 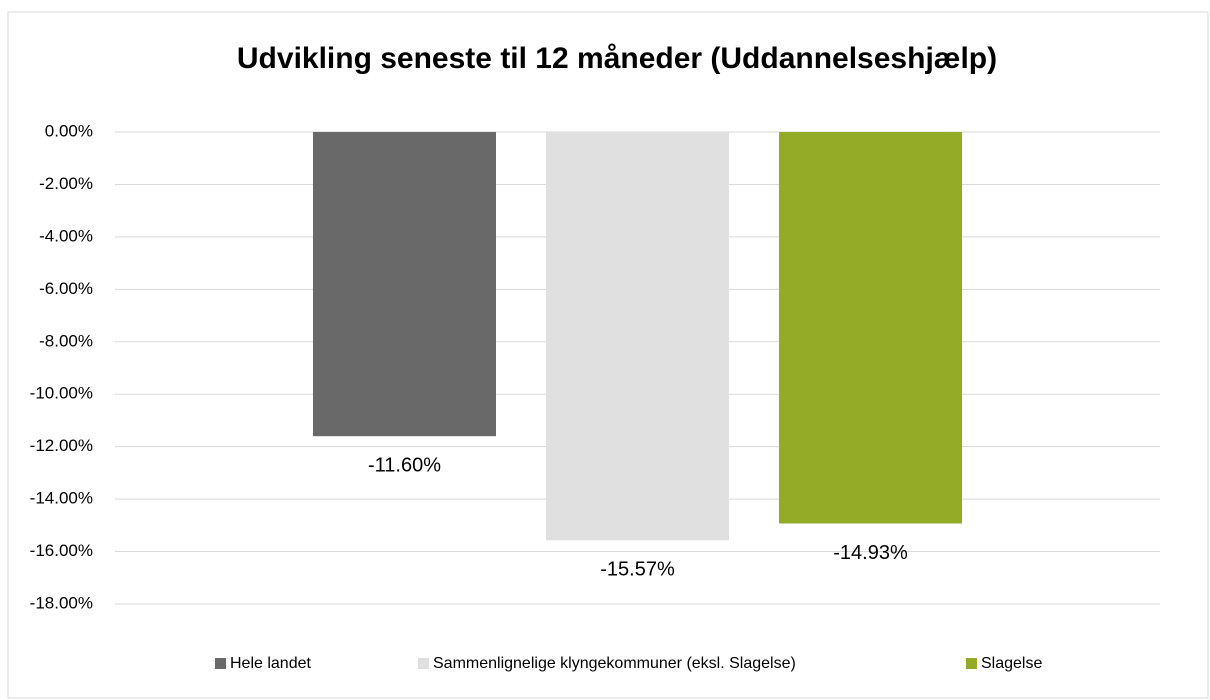 I want to click on legend-label: Slagelse, so click(x=1011, y=663).